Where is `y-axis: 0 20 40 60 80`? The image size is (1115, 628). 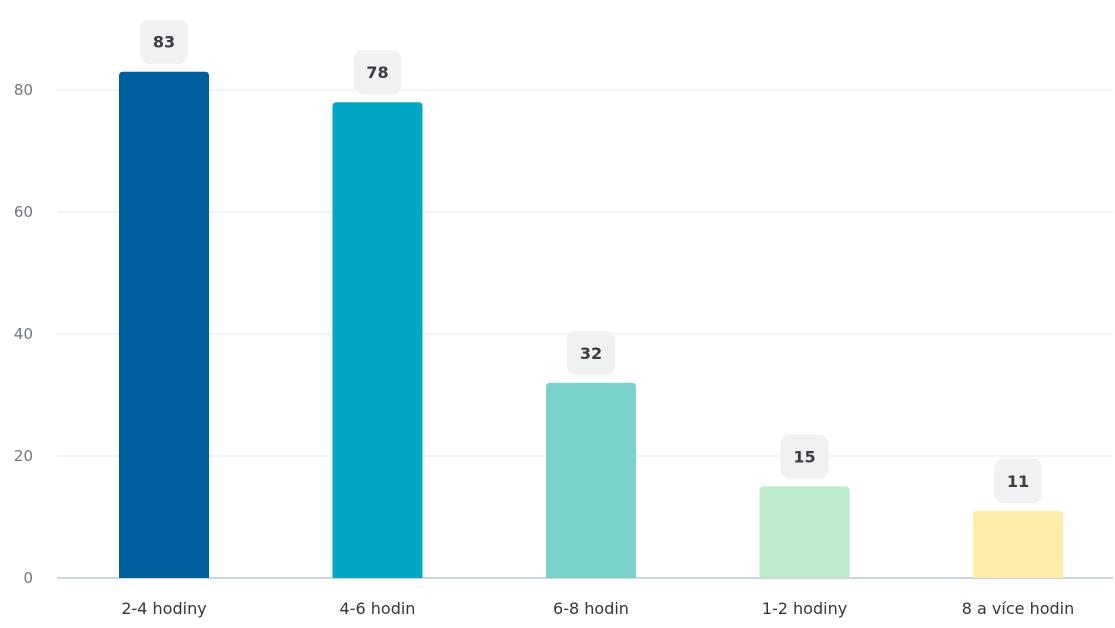
y-axis: 0 20 40 60 80 is located at coordinates (23, 334).